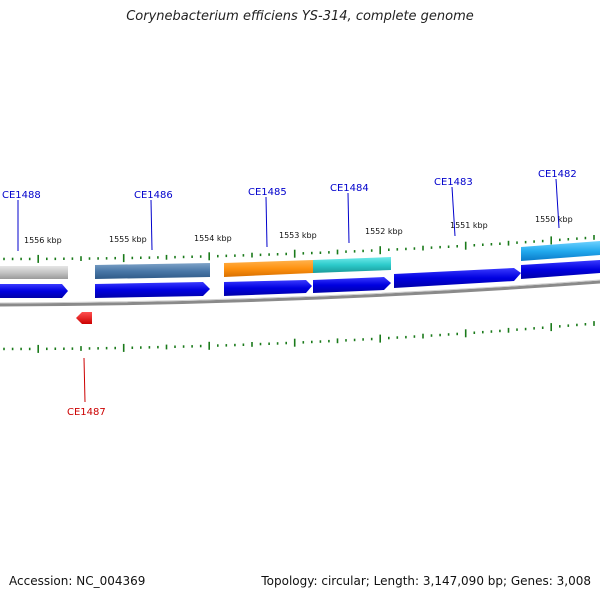 The image size is (600, 600). What do you see at coordinates (457, 278) in the screenshot?
I see `gene-arrow-ce1483` at bounding box center [457, 278].